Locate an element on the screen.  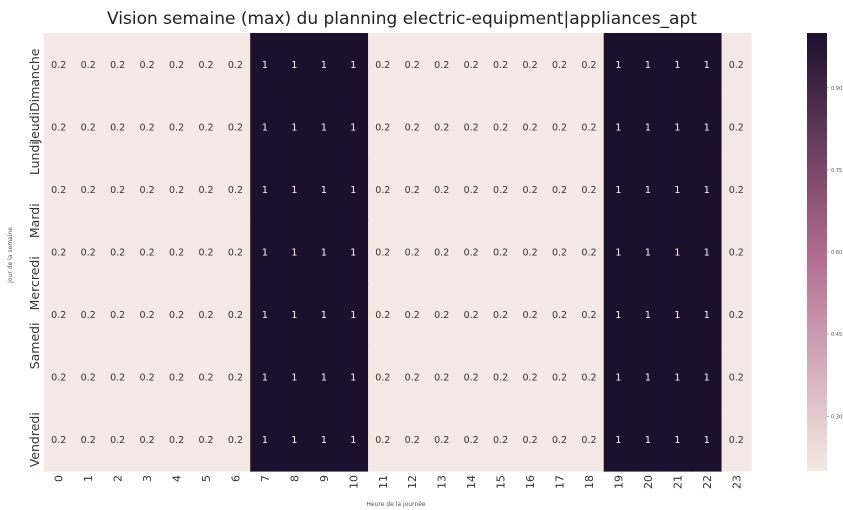
y-tick-label: Lundi is located at coordinates (34, 158).